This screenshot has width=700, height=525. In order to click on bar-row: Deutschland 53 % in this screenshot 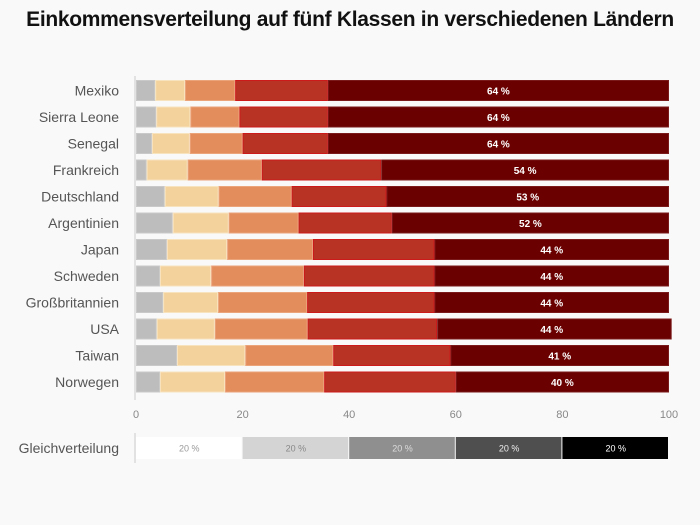, I will do `click(355, 196)`.